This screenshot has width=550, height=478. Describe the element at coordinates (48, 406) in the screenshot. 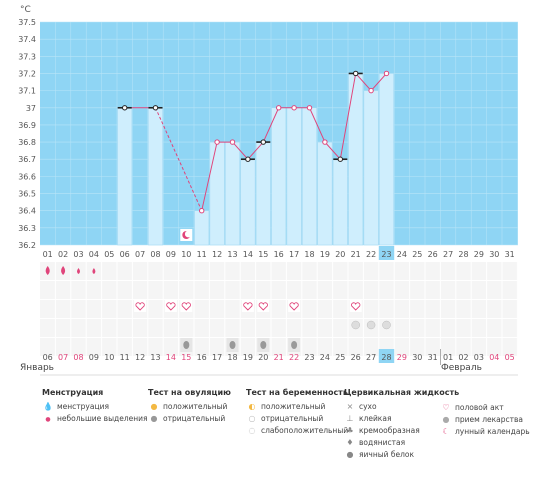

I see `menstruation-icon: 💧` at that location.